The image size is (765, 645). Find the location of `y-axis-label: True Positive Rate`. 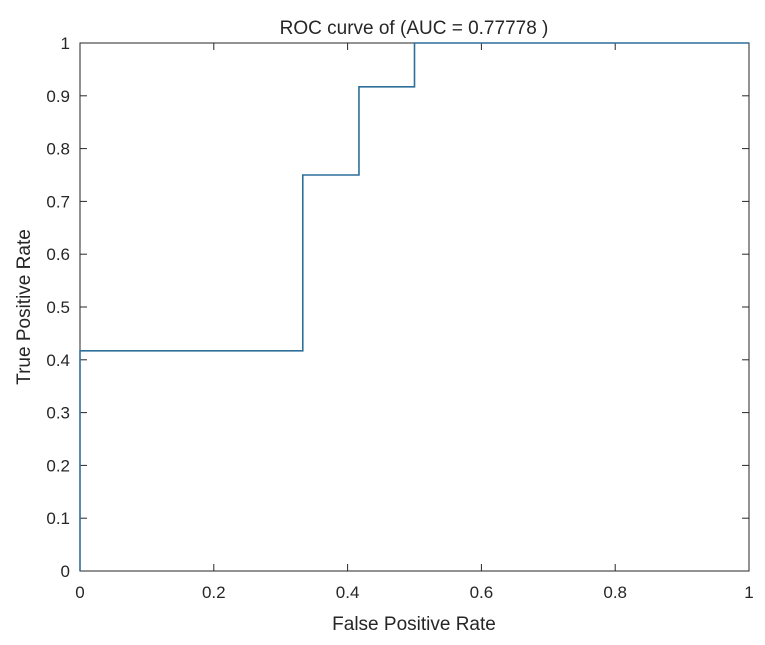

y-axis-label: True Positive Rate is located at coordinates (24, 307).